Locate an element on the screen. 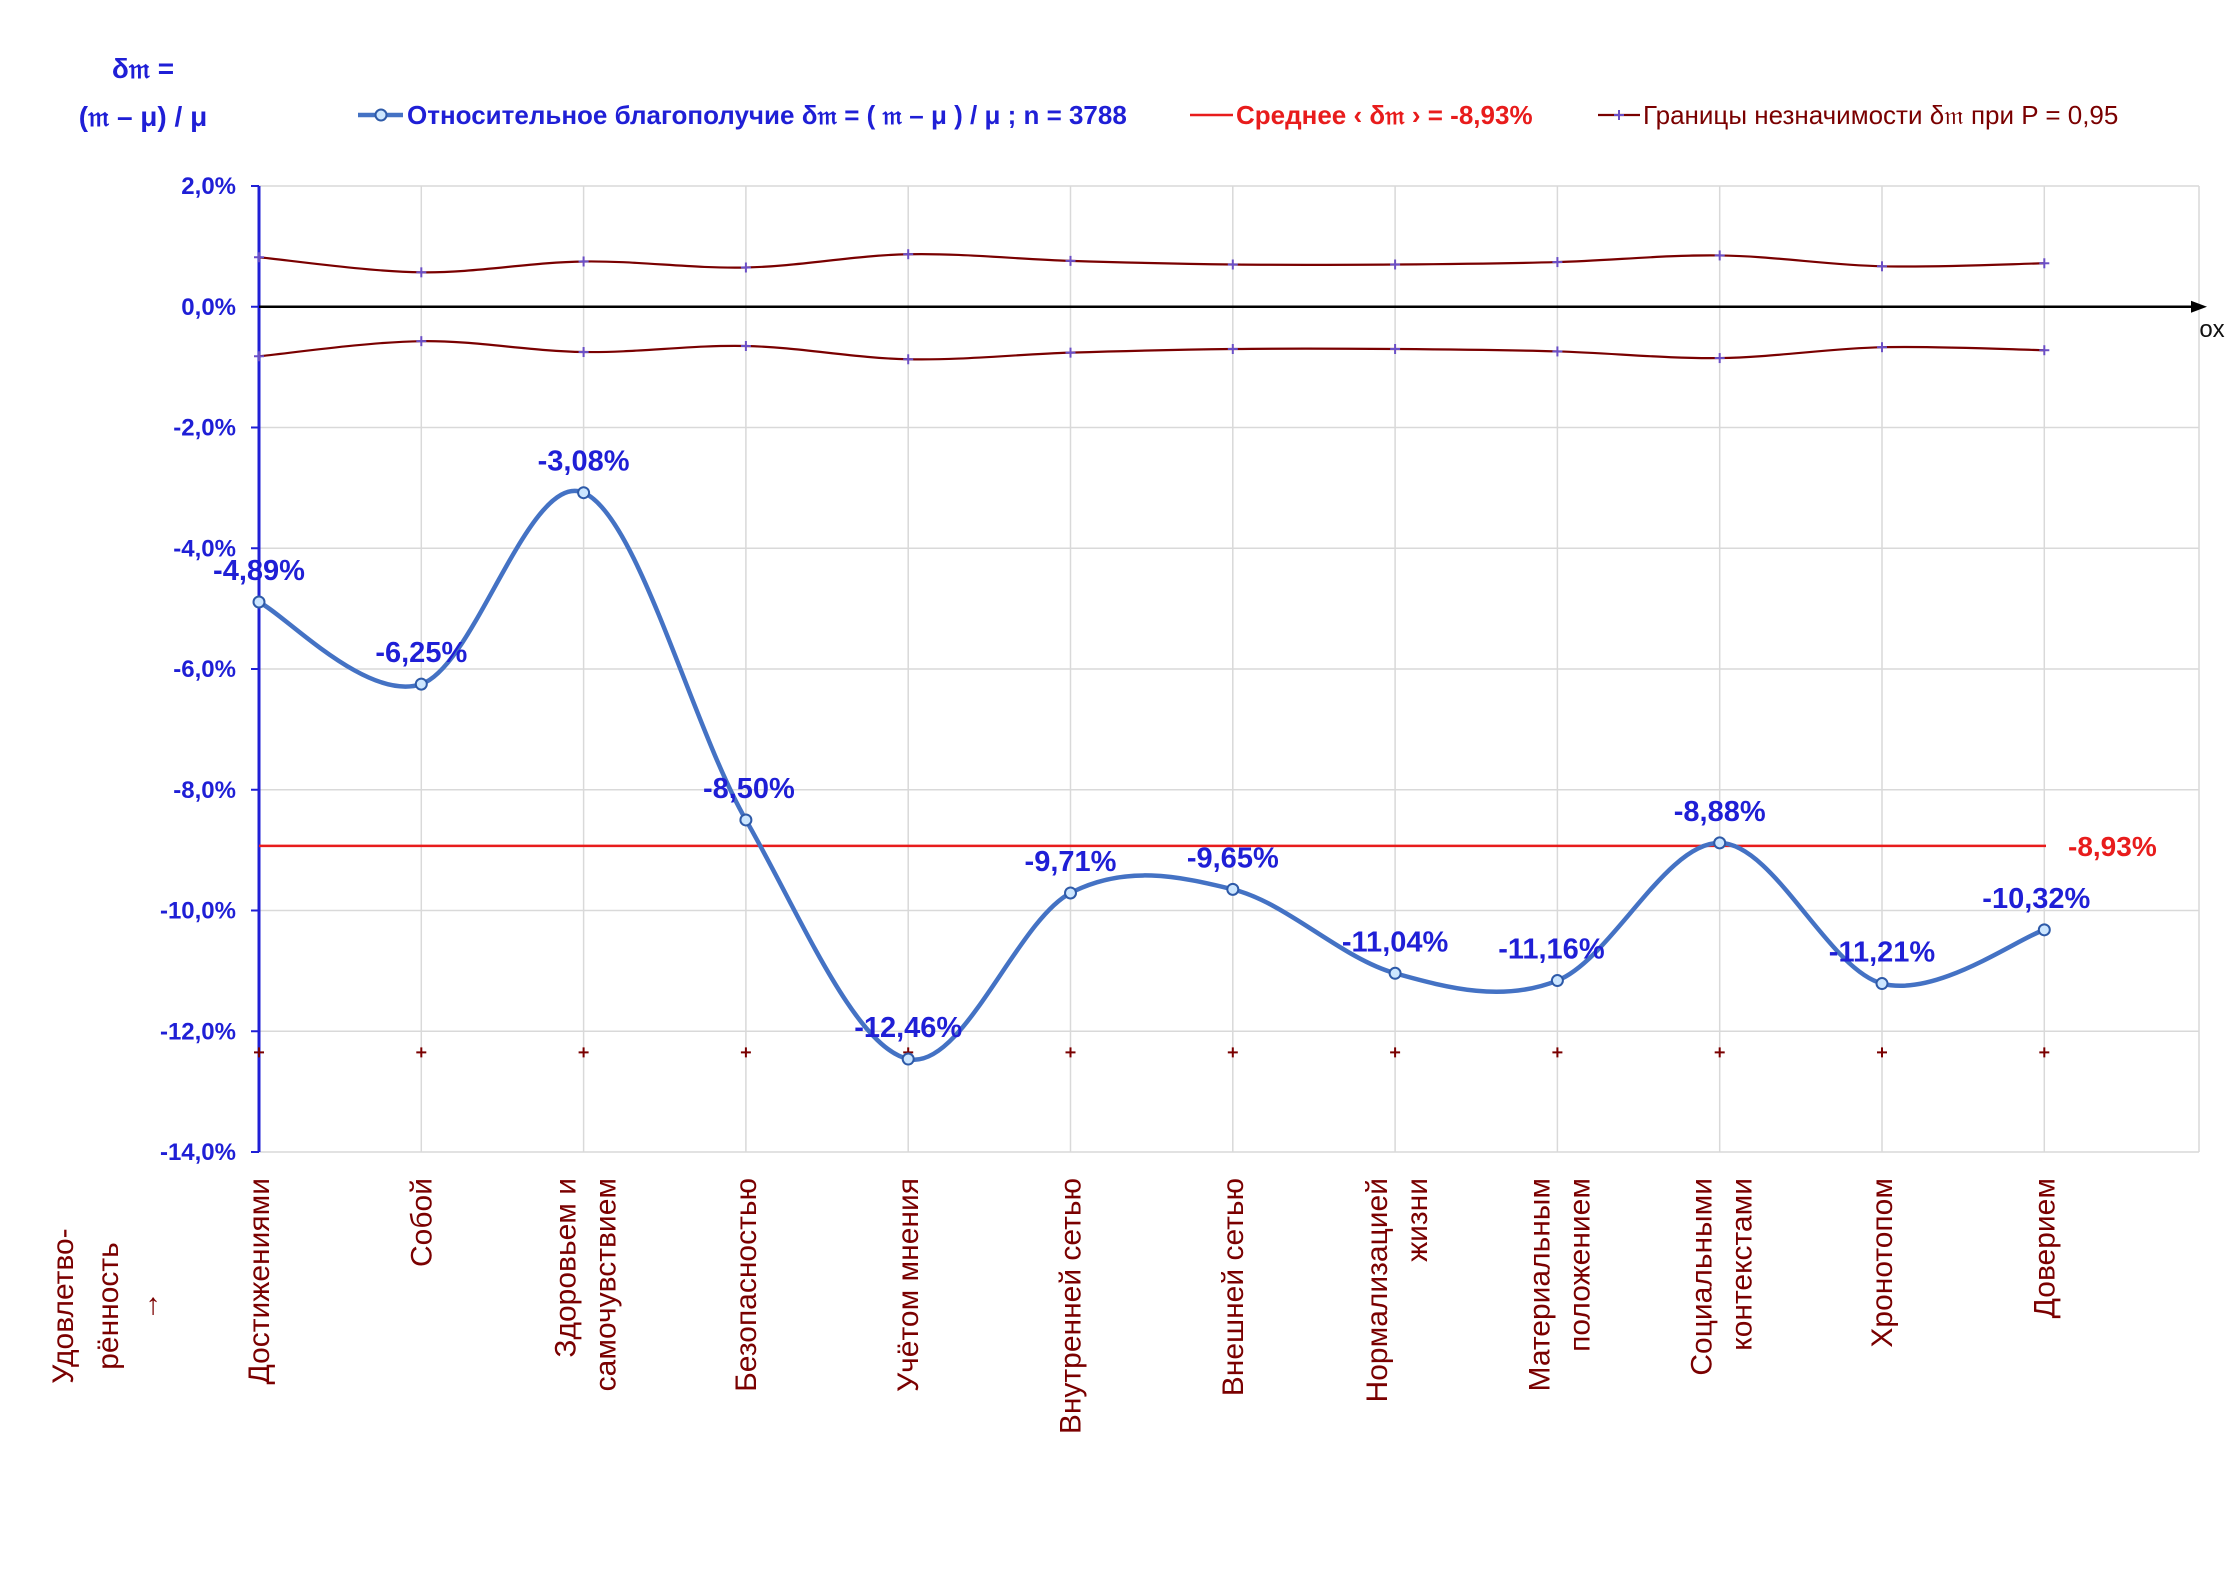 The height and width of the screenshot is (1594, 2233). data-label: -11,21% is located at coordinates (1882, 953).